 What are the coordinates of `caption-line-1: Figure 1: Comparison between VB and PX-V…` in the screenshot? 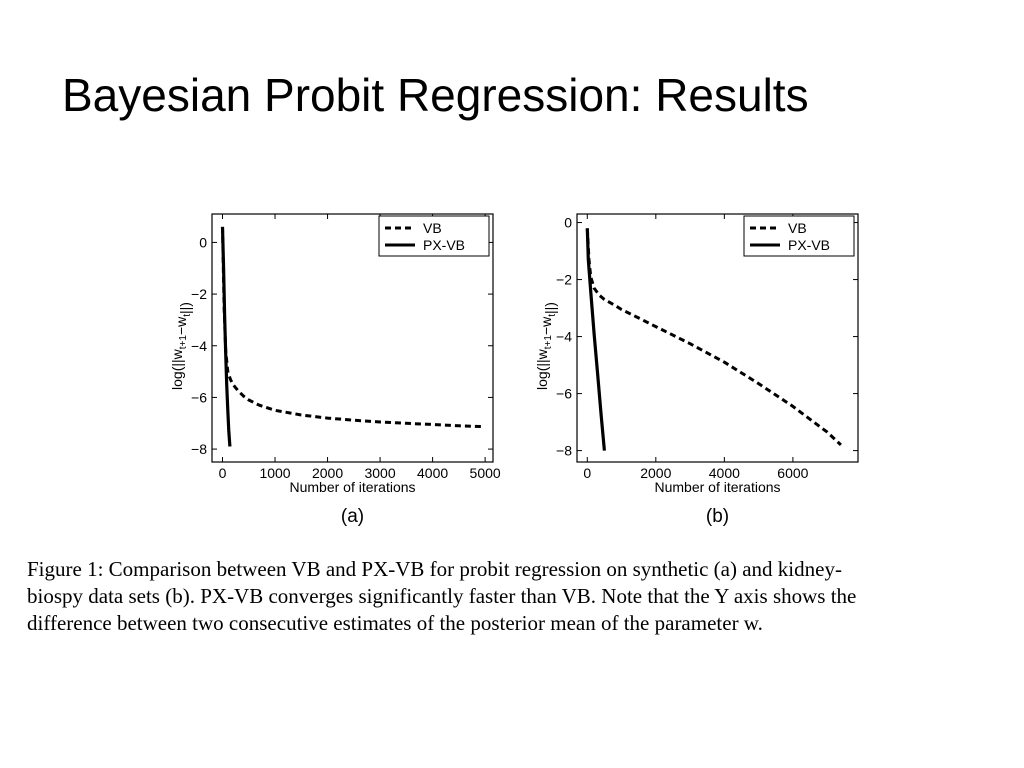 It's located at (434, 569).